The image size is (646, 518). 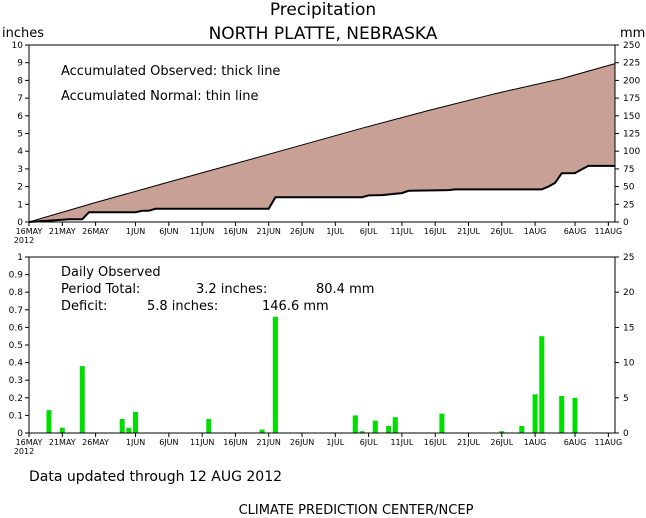 What do you see at coordinates (18, 46) in the screenshot?
I see `y-left-tick-label: 10` at bounding box center [18, 46].